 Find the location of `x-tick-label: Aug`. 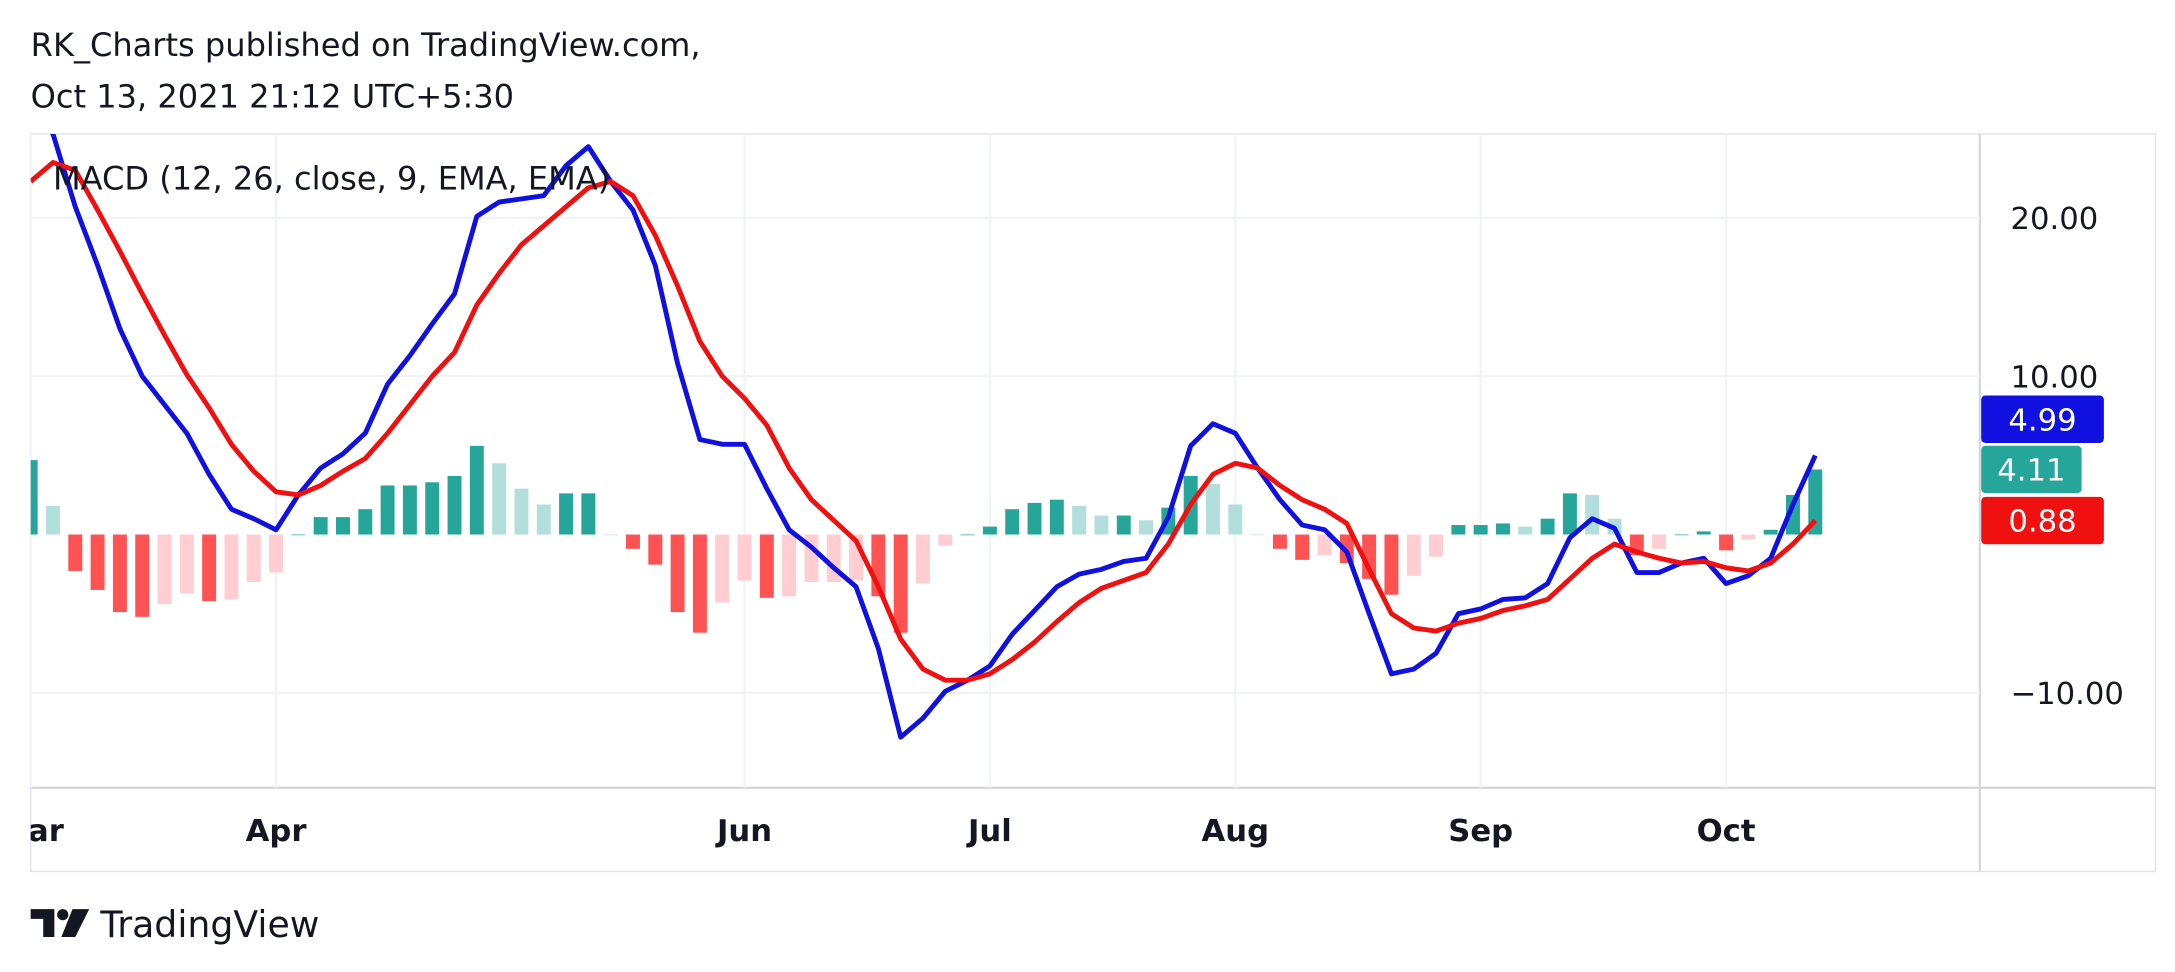

x-tick-label: Aug is located at coordinates (1236, 831).